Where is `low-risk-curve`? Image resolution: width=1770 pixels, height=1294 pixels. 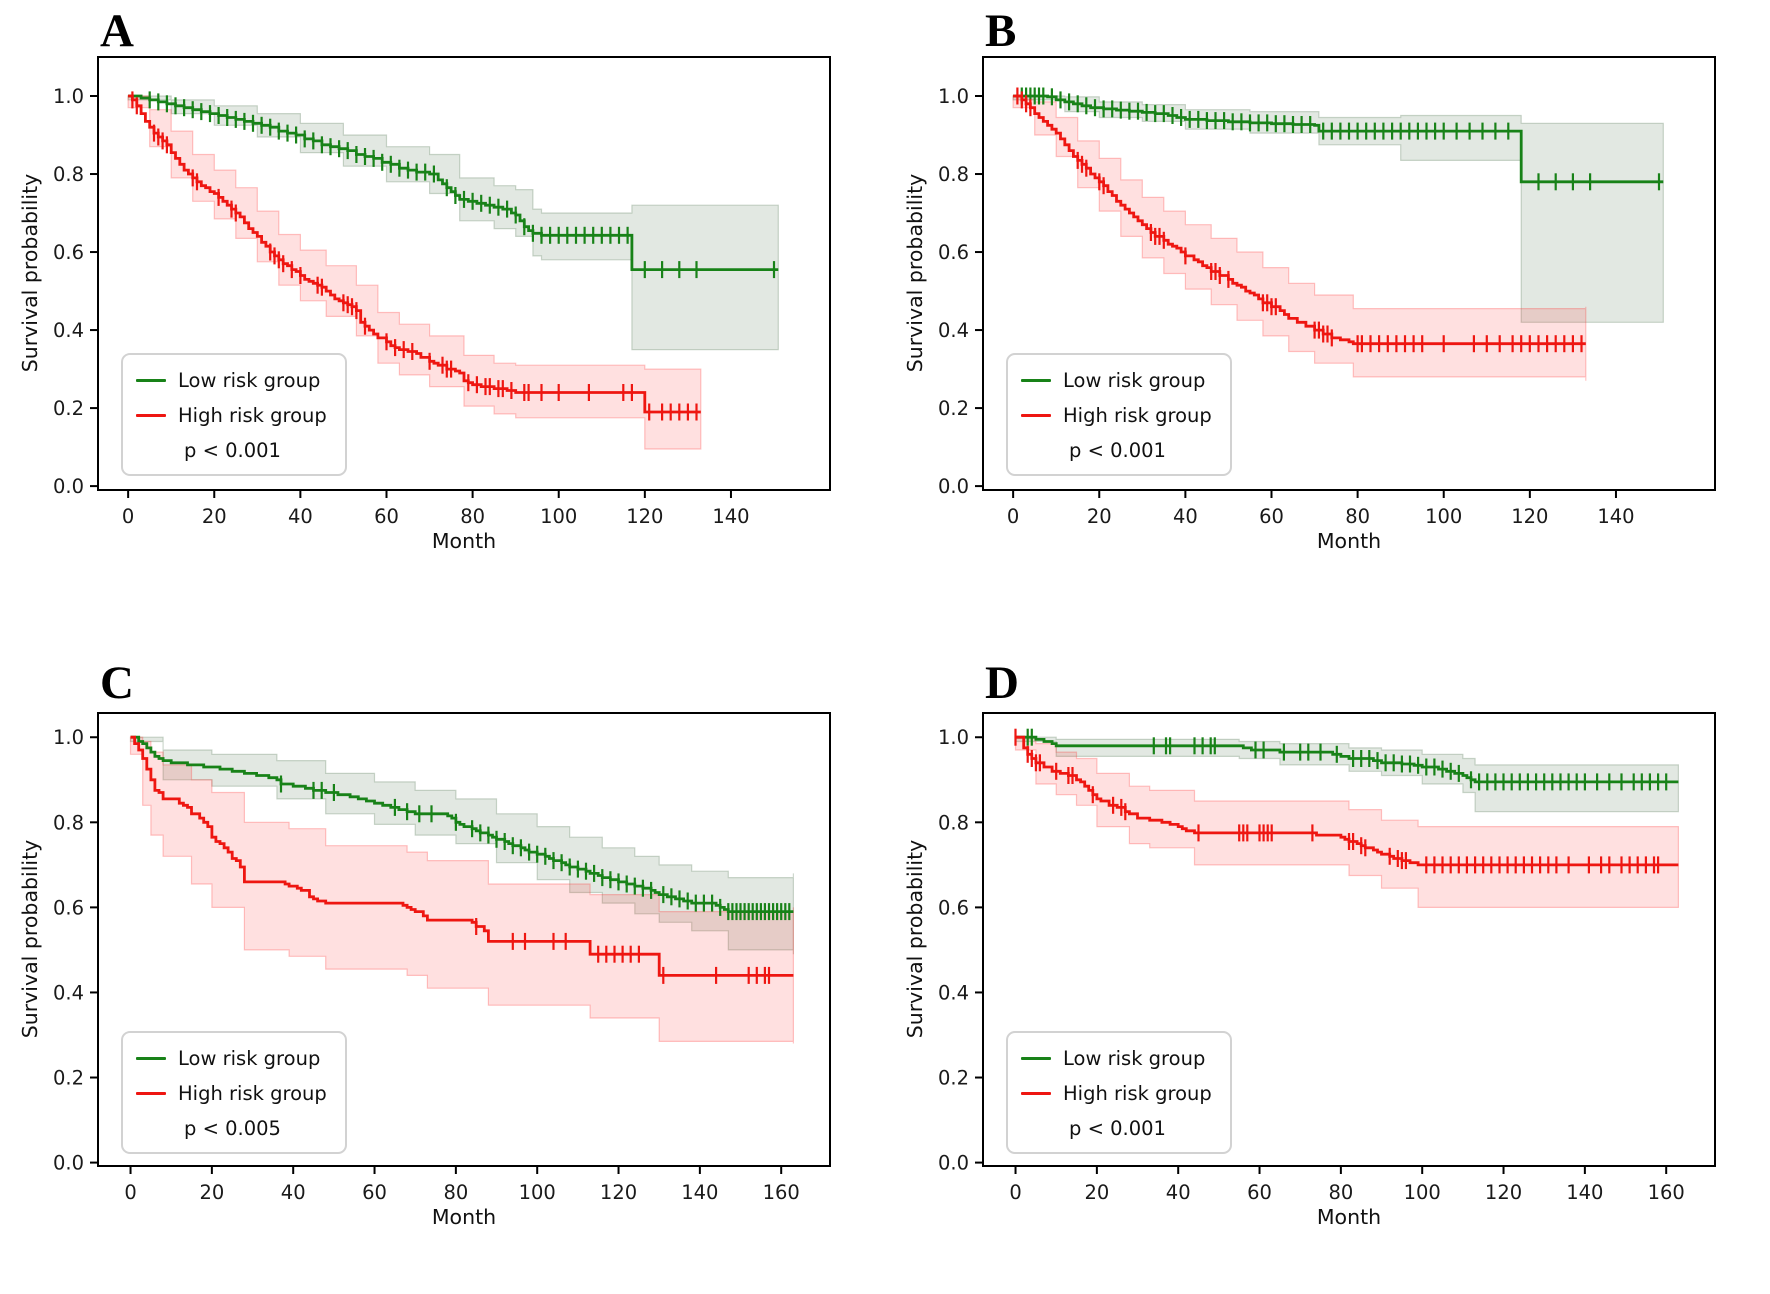
low-risk-curve is located at coordinates (1338, 139).